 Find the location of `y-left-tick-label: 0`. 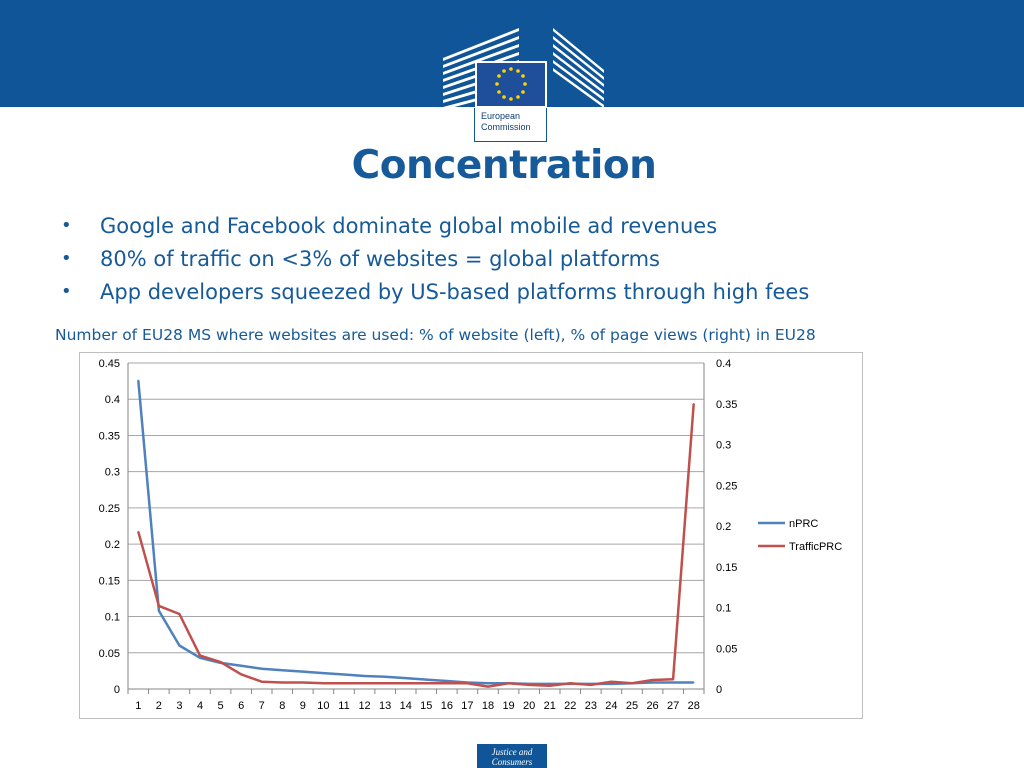

y-left-tick-label: 0 is located at coordinates (117, 690).